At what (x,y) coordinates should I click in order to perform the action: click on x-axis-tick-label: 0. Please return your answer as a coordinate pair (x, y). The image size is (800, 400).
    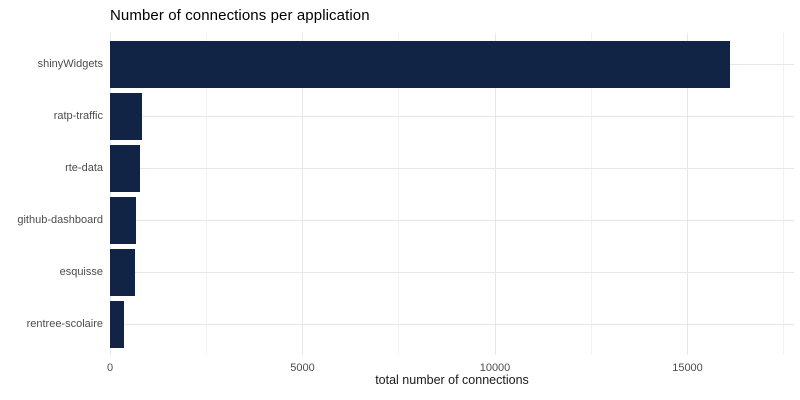
    Looking at the image, I should click on (110, 368).